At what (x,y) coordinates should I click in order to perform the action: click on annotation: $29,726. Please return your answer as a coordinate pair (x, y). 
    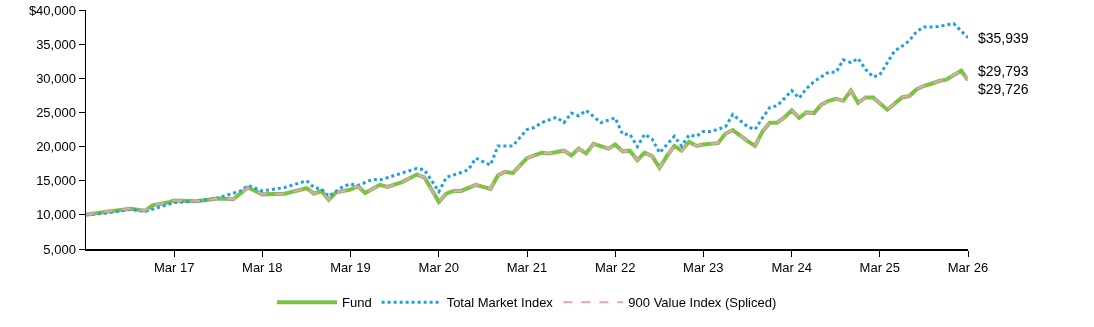
    Looking at the image, I should click on (1003, 89).